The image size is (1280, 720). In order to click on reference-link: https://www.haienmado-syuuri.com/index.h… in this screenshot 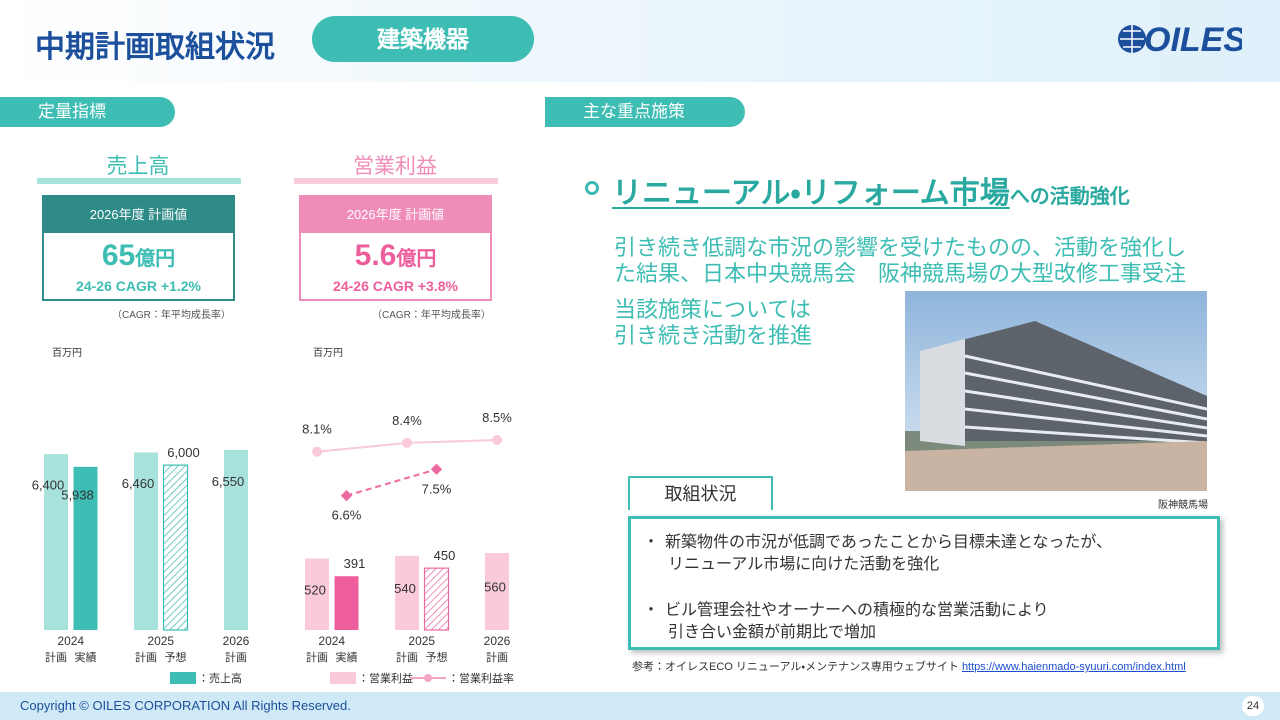, I will do `click(1073, 667)`.